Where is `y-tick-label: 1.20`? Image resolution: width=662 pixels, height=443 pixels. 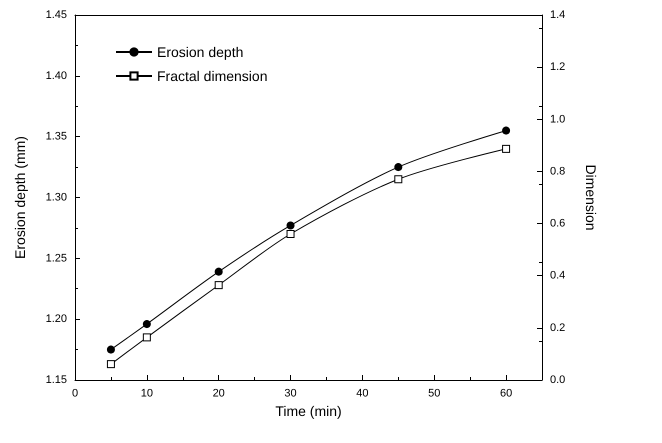 y-tick-label: 1.20 is located at coordinates (56, 319).